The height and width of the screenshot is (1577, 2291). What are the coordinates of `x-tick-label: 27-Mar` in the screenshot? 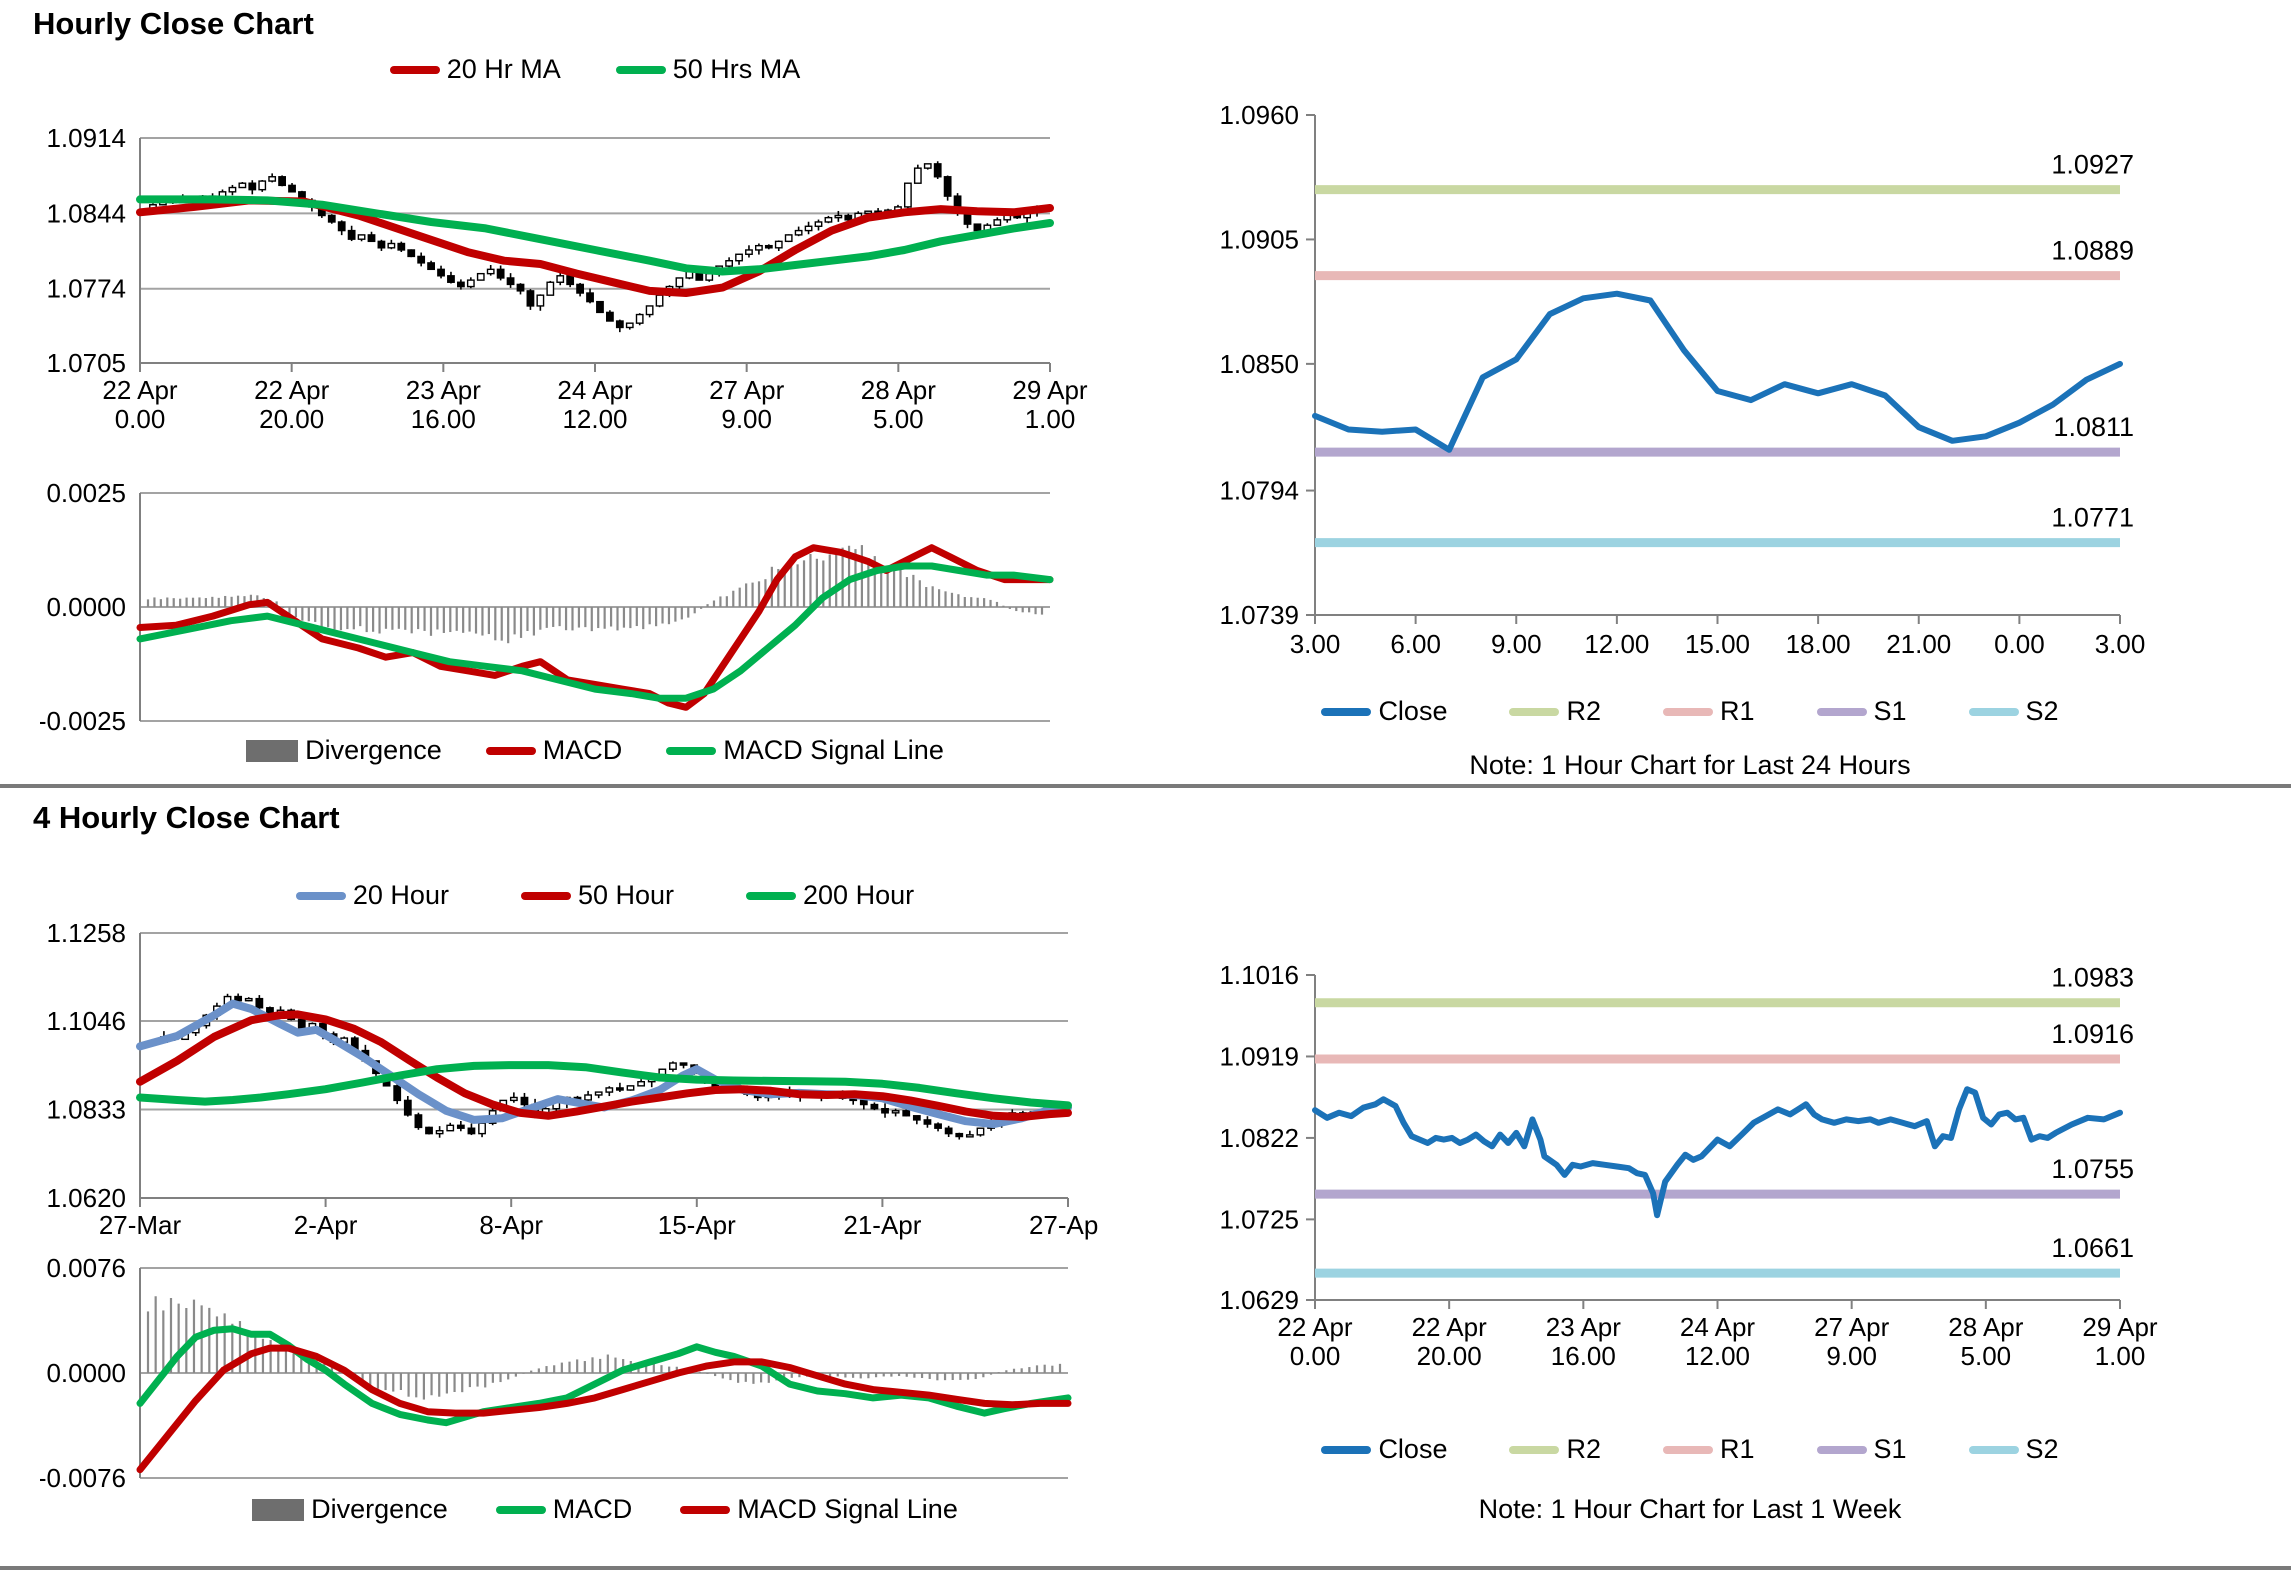 It's located at (140, 1225).